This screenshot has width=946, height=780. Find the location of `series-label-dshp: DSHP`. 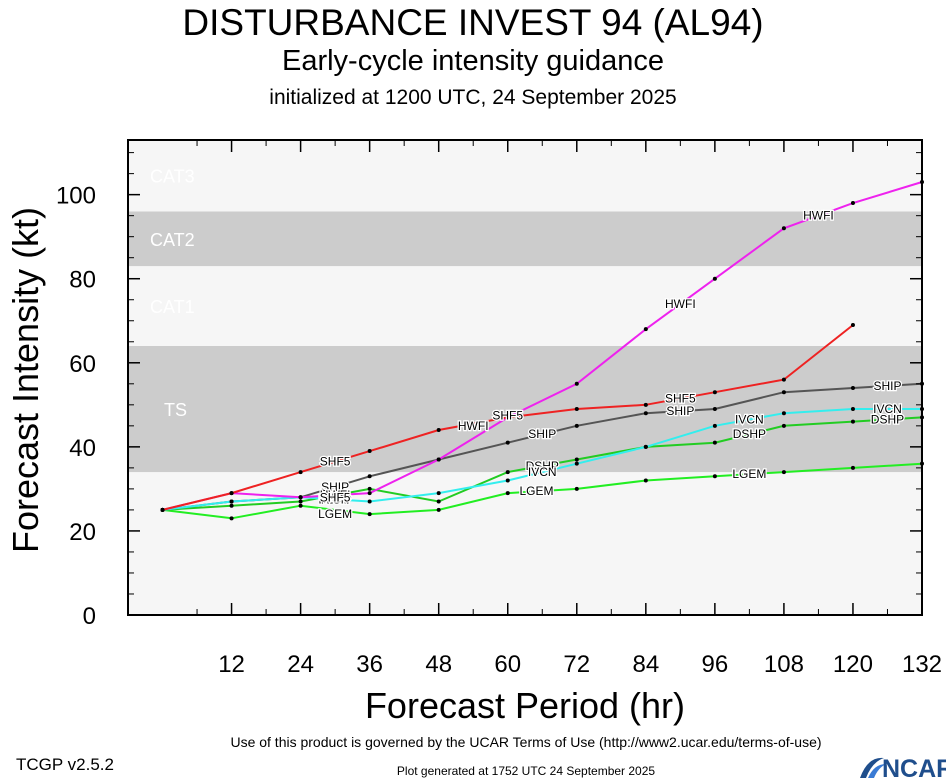

series-label-dshp: DSHP is located at coordinates (749, 434).